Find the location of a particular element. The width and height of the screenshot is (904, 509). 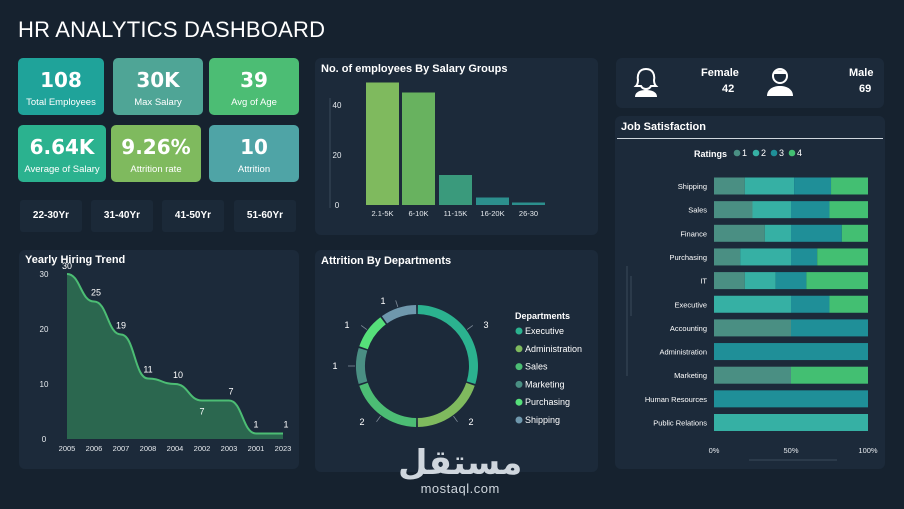

x-tick-label: 2023 is located at coordinates (283, 448).